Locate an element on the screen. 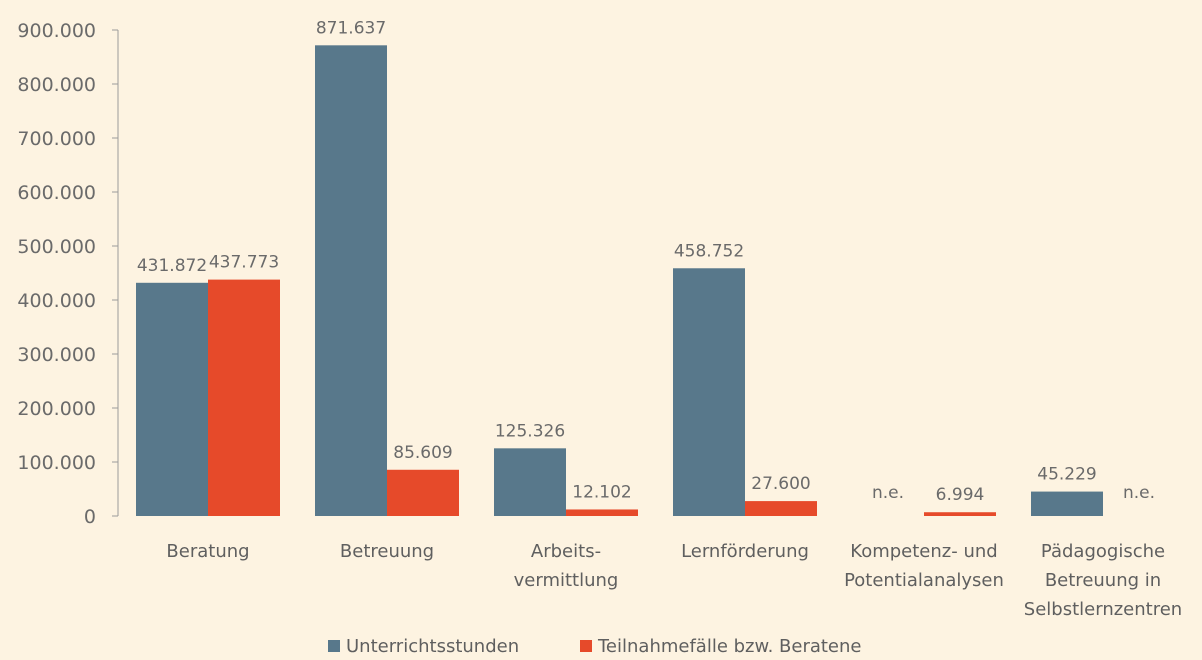  category-label: Potentialanalysen is located at coordinates (924, 580).